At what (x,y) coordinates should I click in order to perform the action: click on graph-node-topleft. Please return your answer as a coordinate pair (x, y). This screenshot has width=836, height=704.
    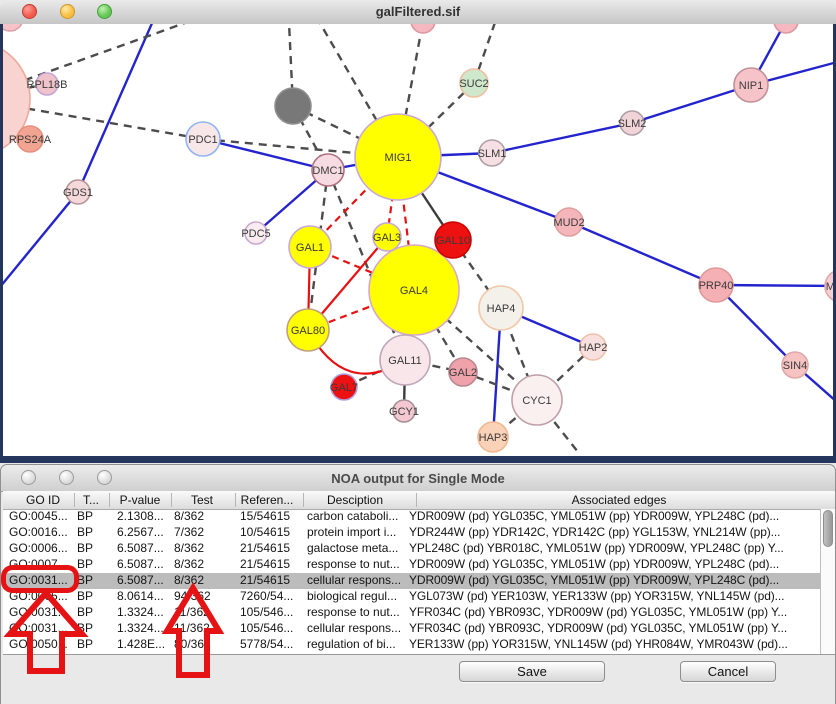
    Looking at the image, I should click on (13, 28).